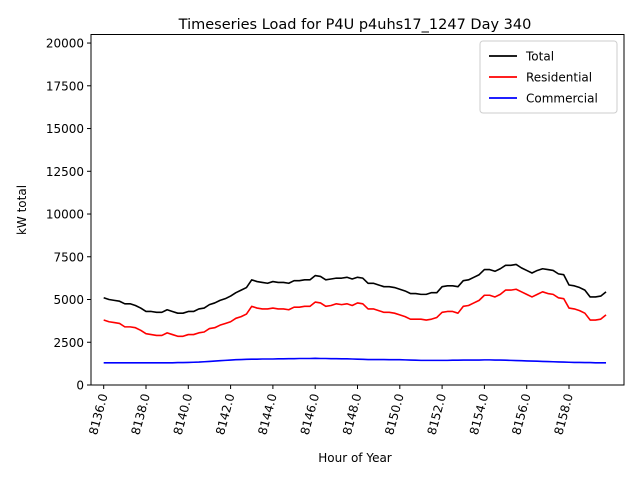  I want to click on x-tick-label: 8146.0, so click(310, 414).